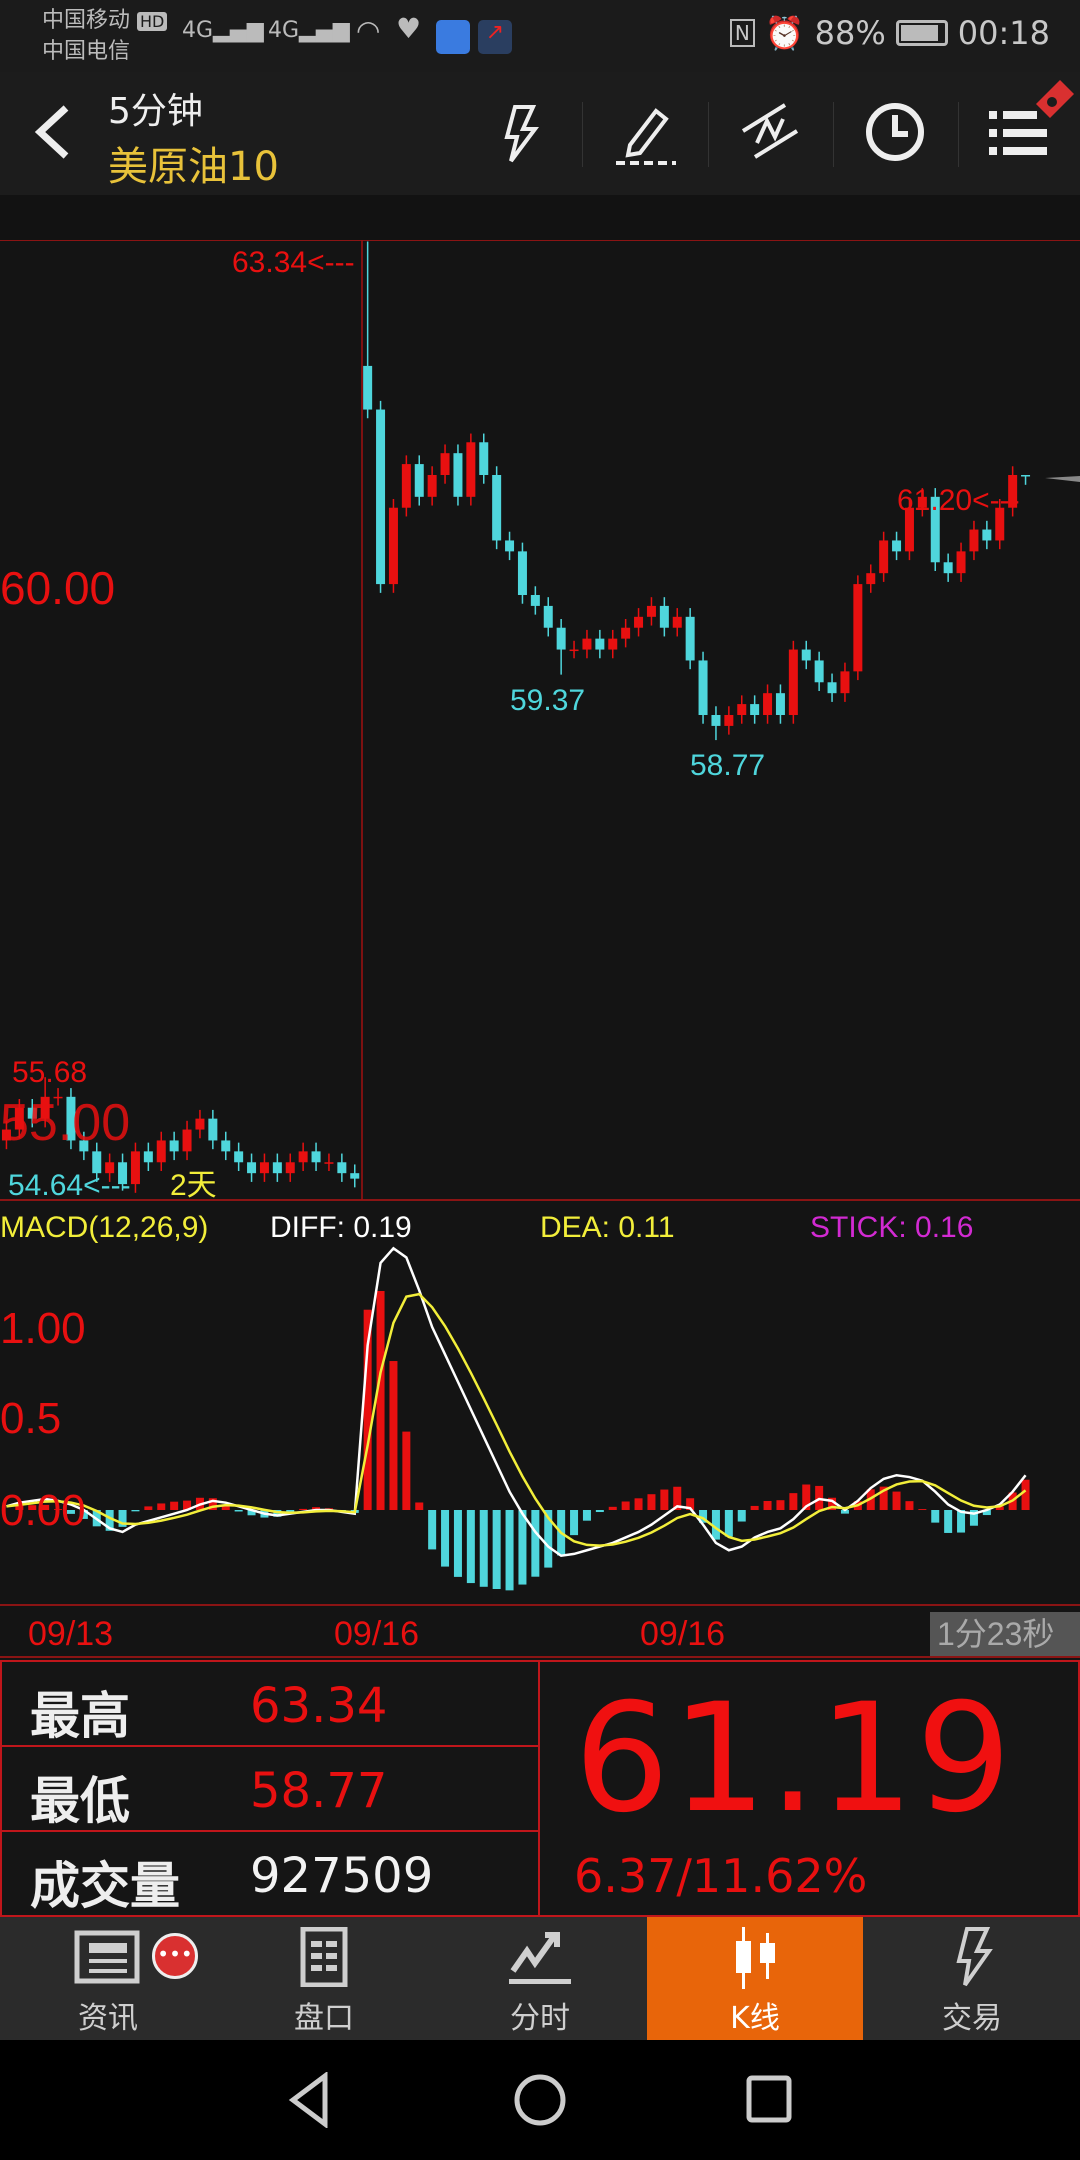 The image size is (1080, 2160). Describe the element at coordinates (895, 132) in the screenshot. I see `clock-icon` at that location.